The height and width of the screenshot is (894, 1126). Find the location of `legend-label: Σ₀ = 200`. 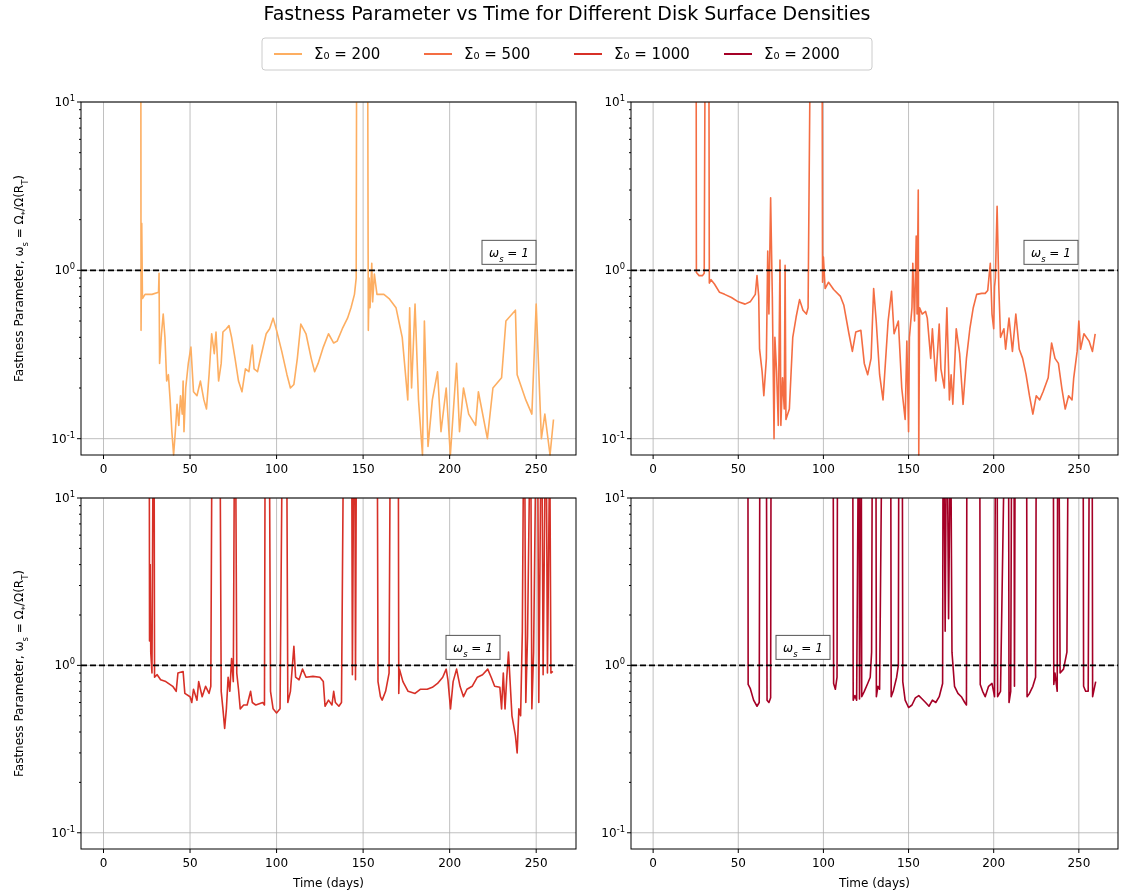

legend-label: Σ₀ = 200 is located at coordinates (347, 54).